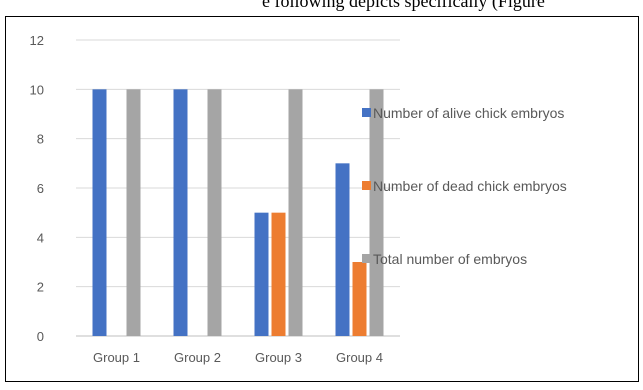  I want to click on x-tick-label: Group 3, so click(278, 357).